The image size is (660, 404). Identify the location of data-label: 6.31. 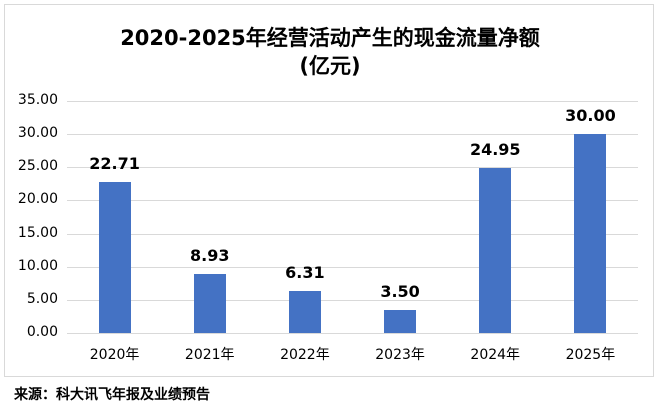
(305, 273).